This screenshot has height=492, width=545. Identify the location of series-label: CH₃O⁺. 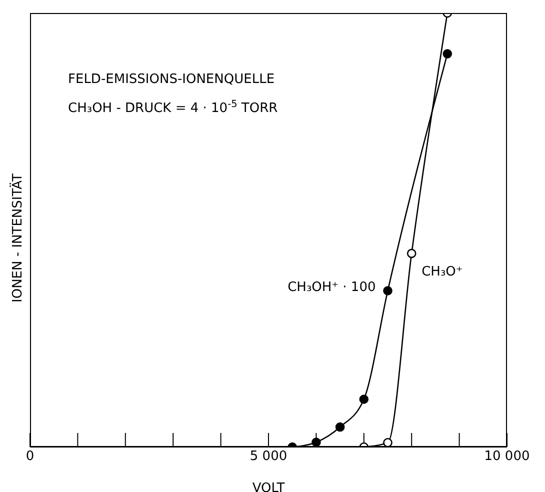
(442, 272).